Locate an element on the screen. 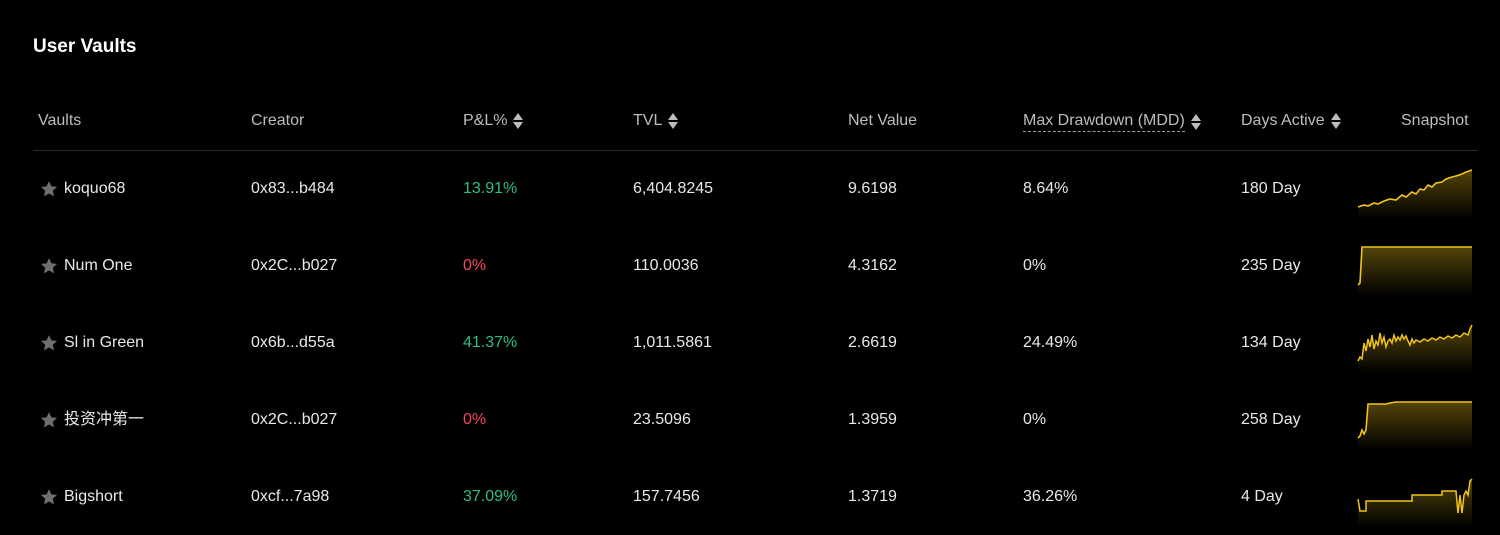  tvl-value: 23.5096 is located at coordinates (662, 419).